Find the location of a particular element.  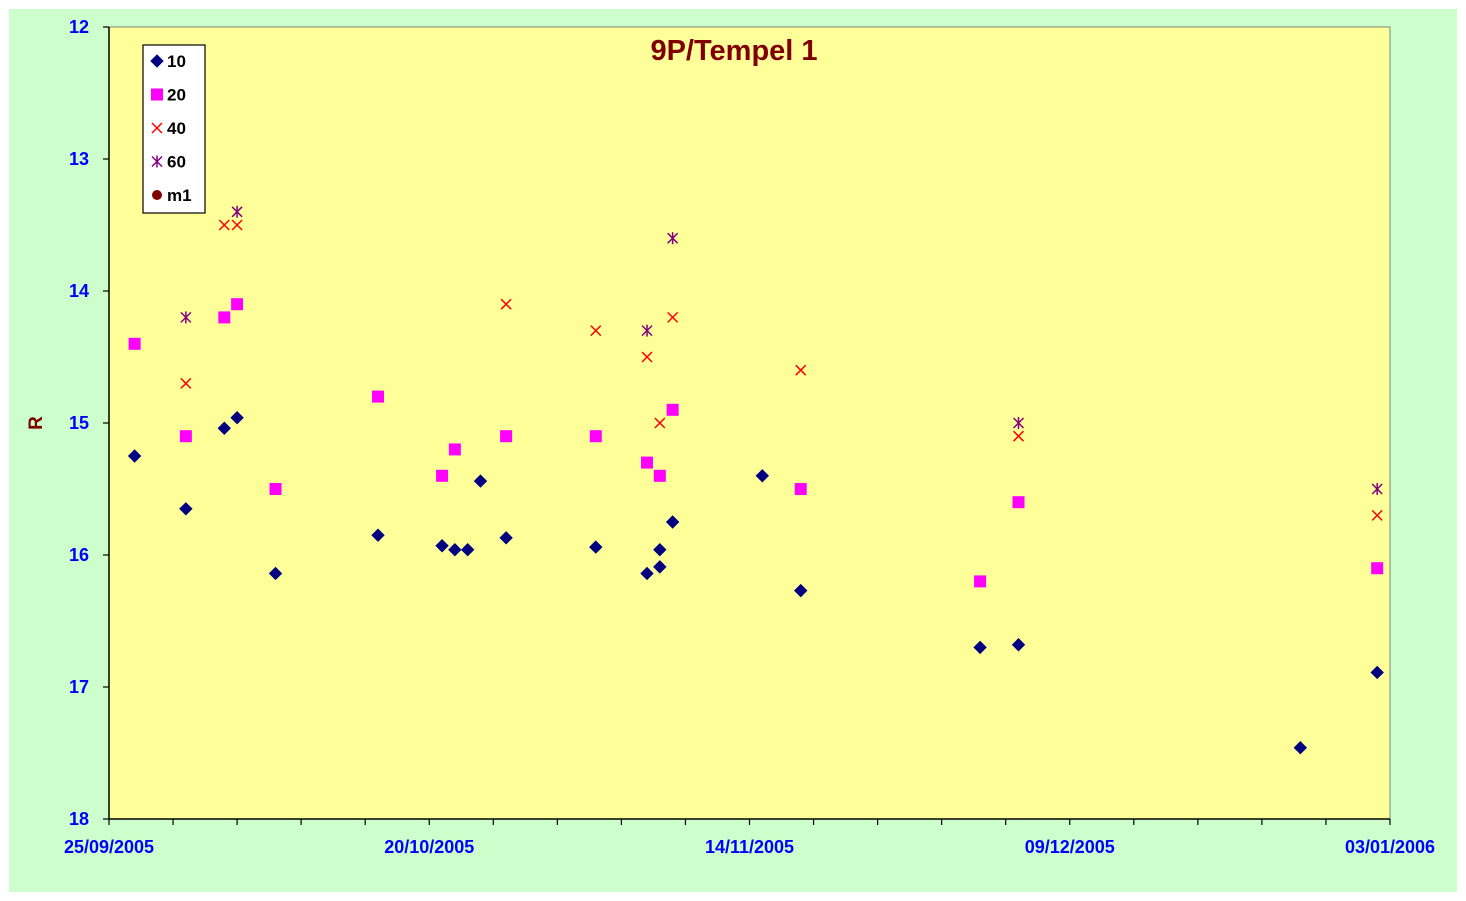

legend-label: 40 is located at coordinates (176, 128).